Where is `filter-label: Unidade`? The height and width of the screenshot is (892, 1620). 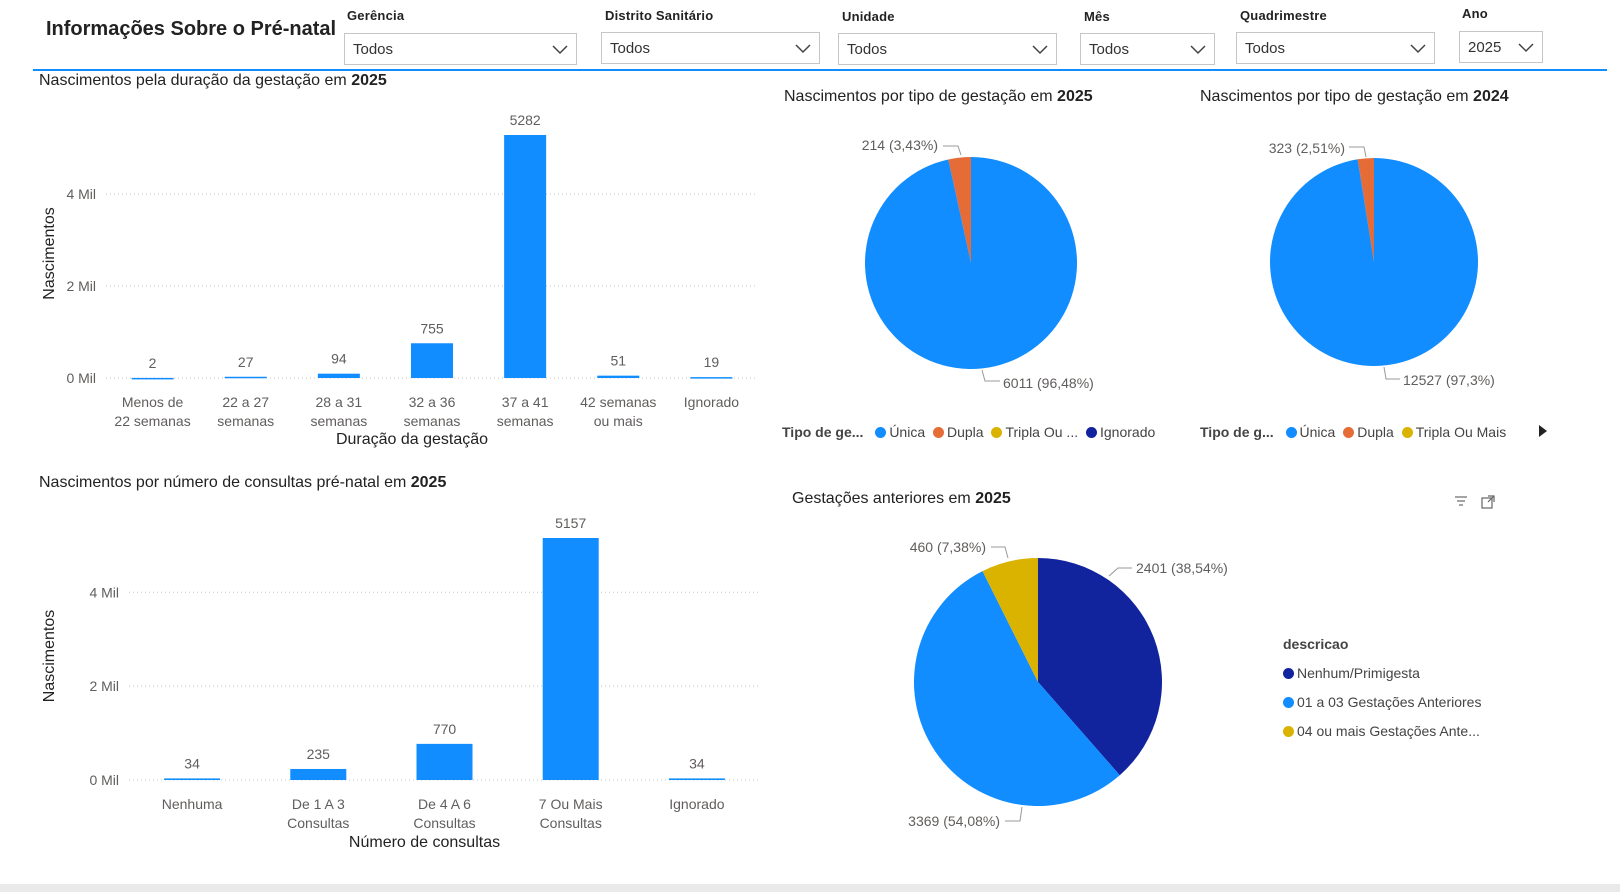
filter-label: Unidade is located at coordinates (868, 16).